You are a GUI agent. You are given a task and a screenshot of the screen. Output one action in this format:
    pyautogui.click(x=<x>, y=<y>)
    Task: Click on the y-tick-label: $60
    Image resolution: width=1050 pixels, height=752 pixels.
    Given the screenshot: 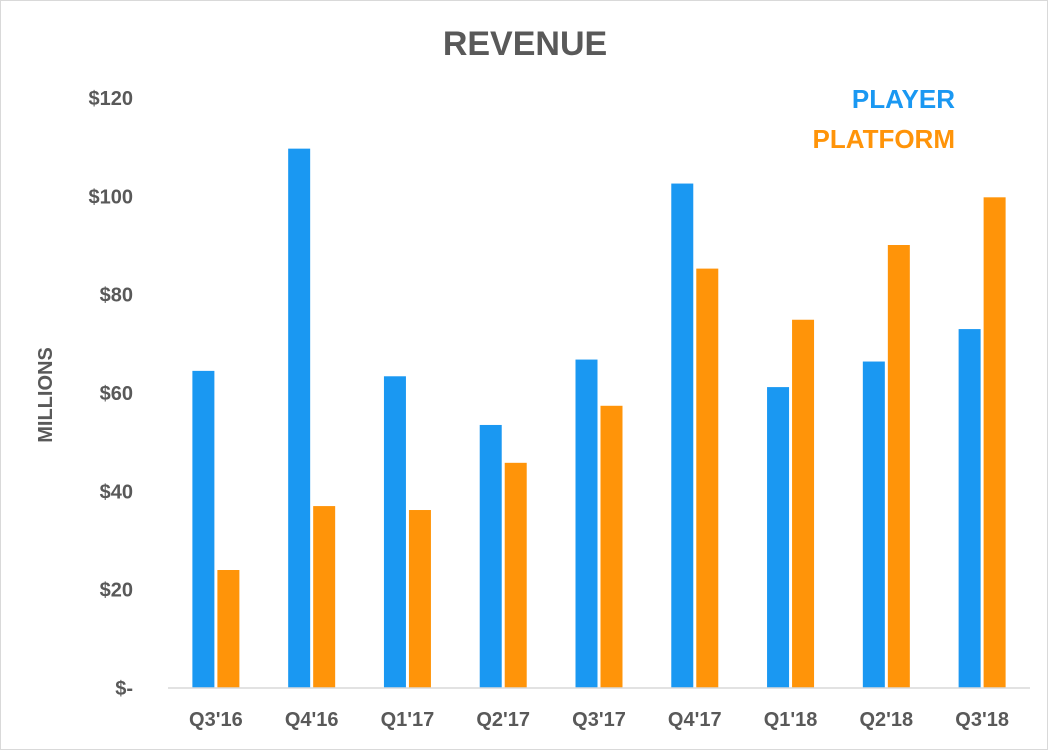 What is the action you would take?
    pyautogui.click(x=116, y=394)
    